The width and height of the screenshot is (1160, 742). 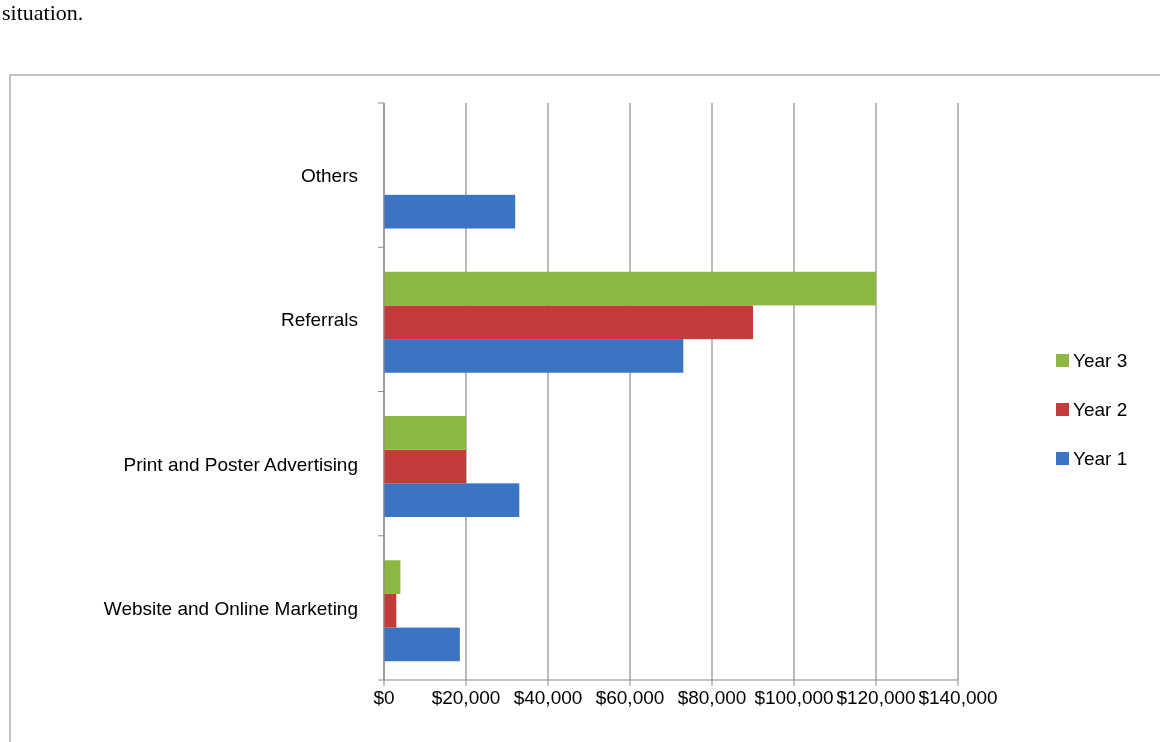 I want to click on text: situation., so click(x=43, y=12).